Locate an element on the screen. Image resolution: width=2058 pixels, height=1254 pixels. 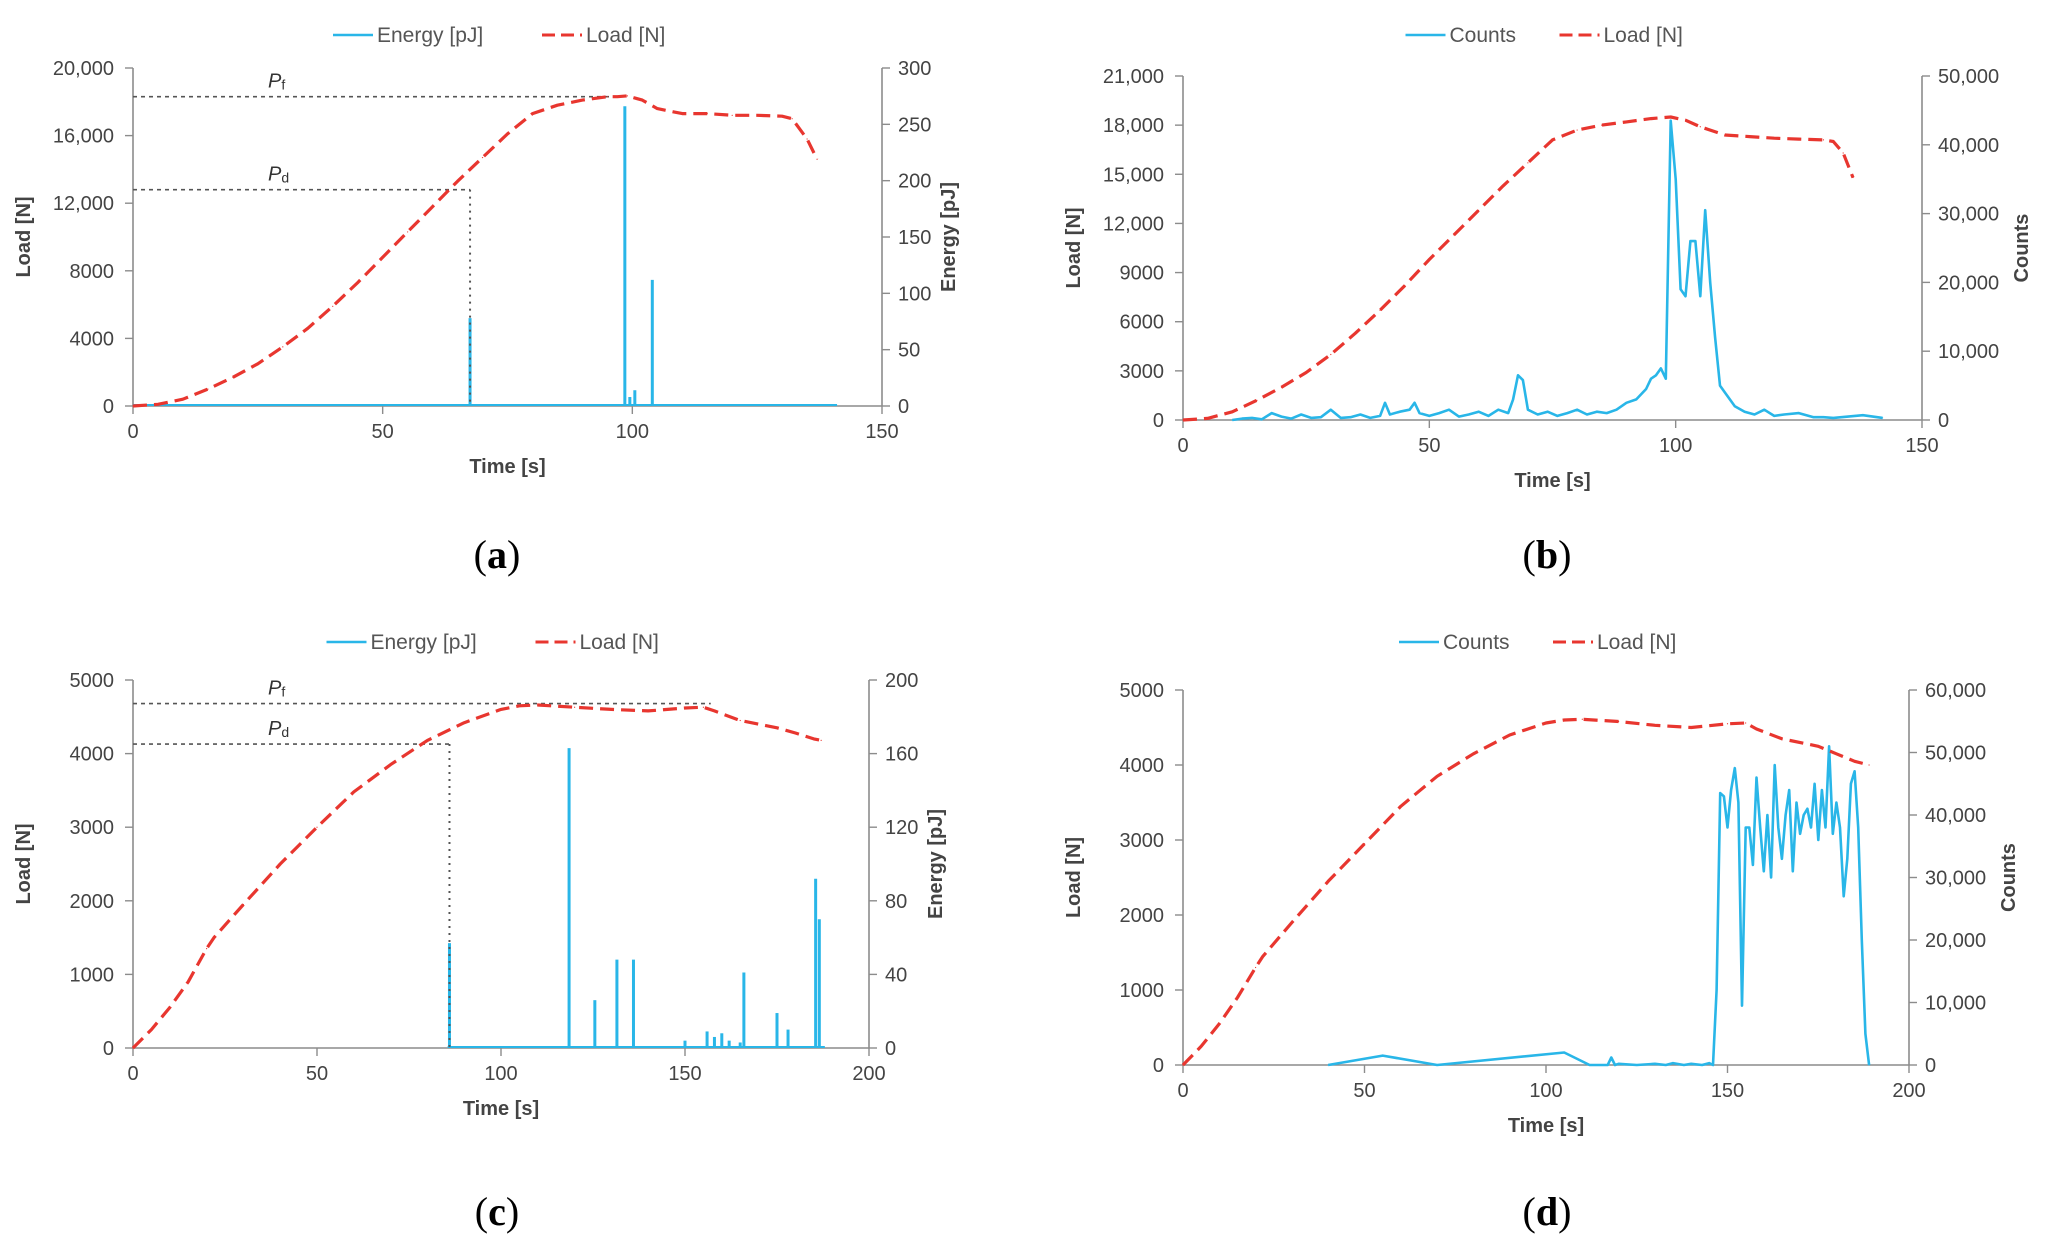
annotation-label: Pf is located at coordinates (276, 689).